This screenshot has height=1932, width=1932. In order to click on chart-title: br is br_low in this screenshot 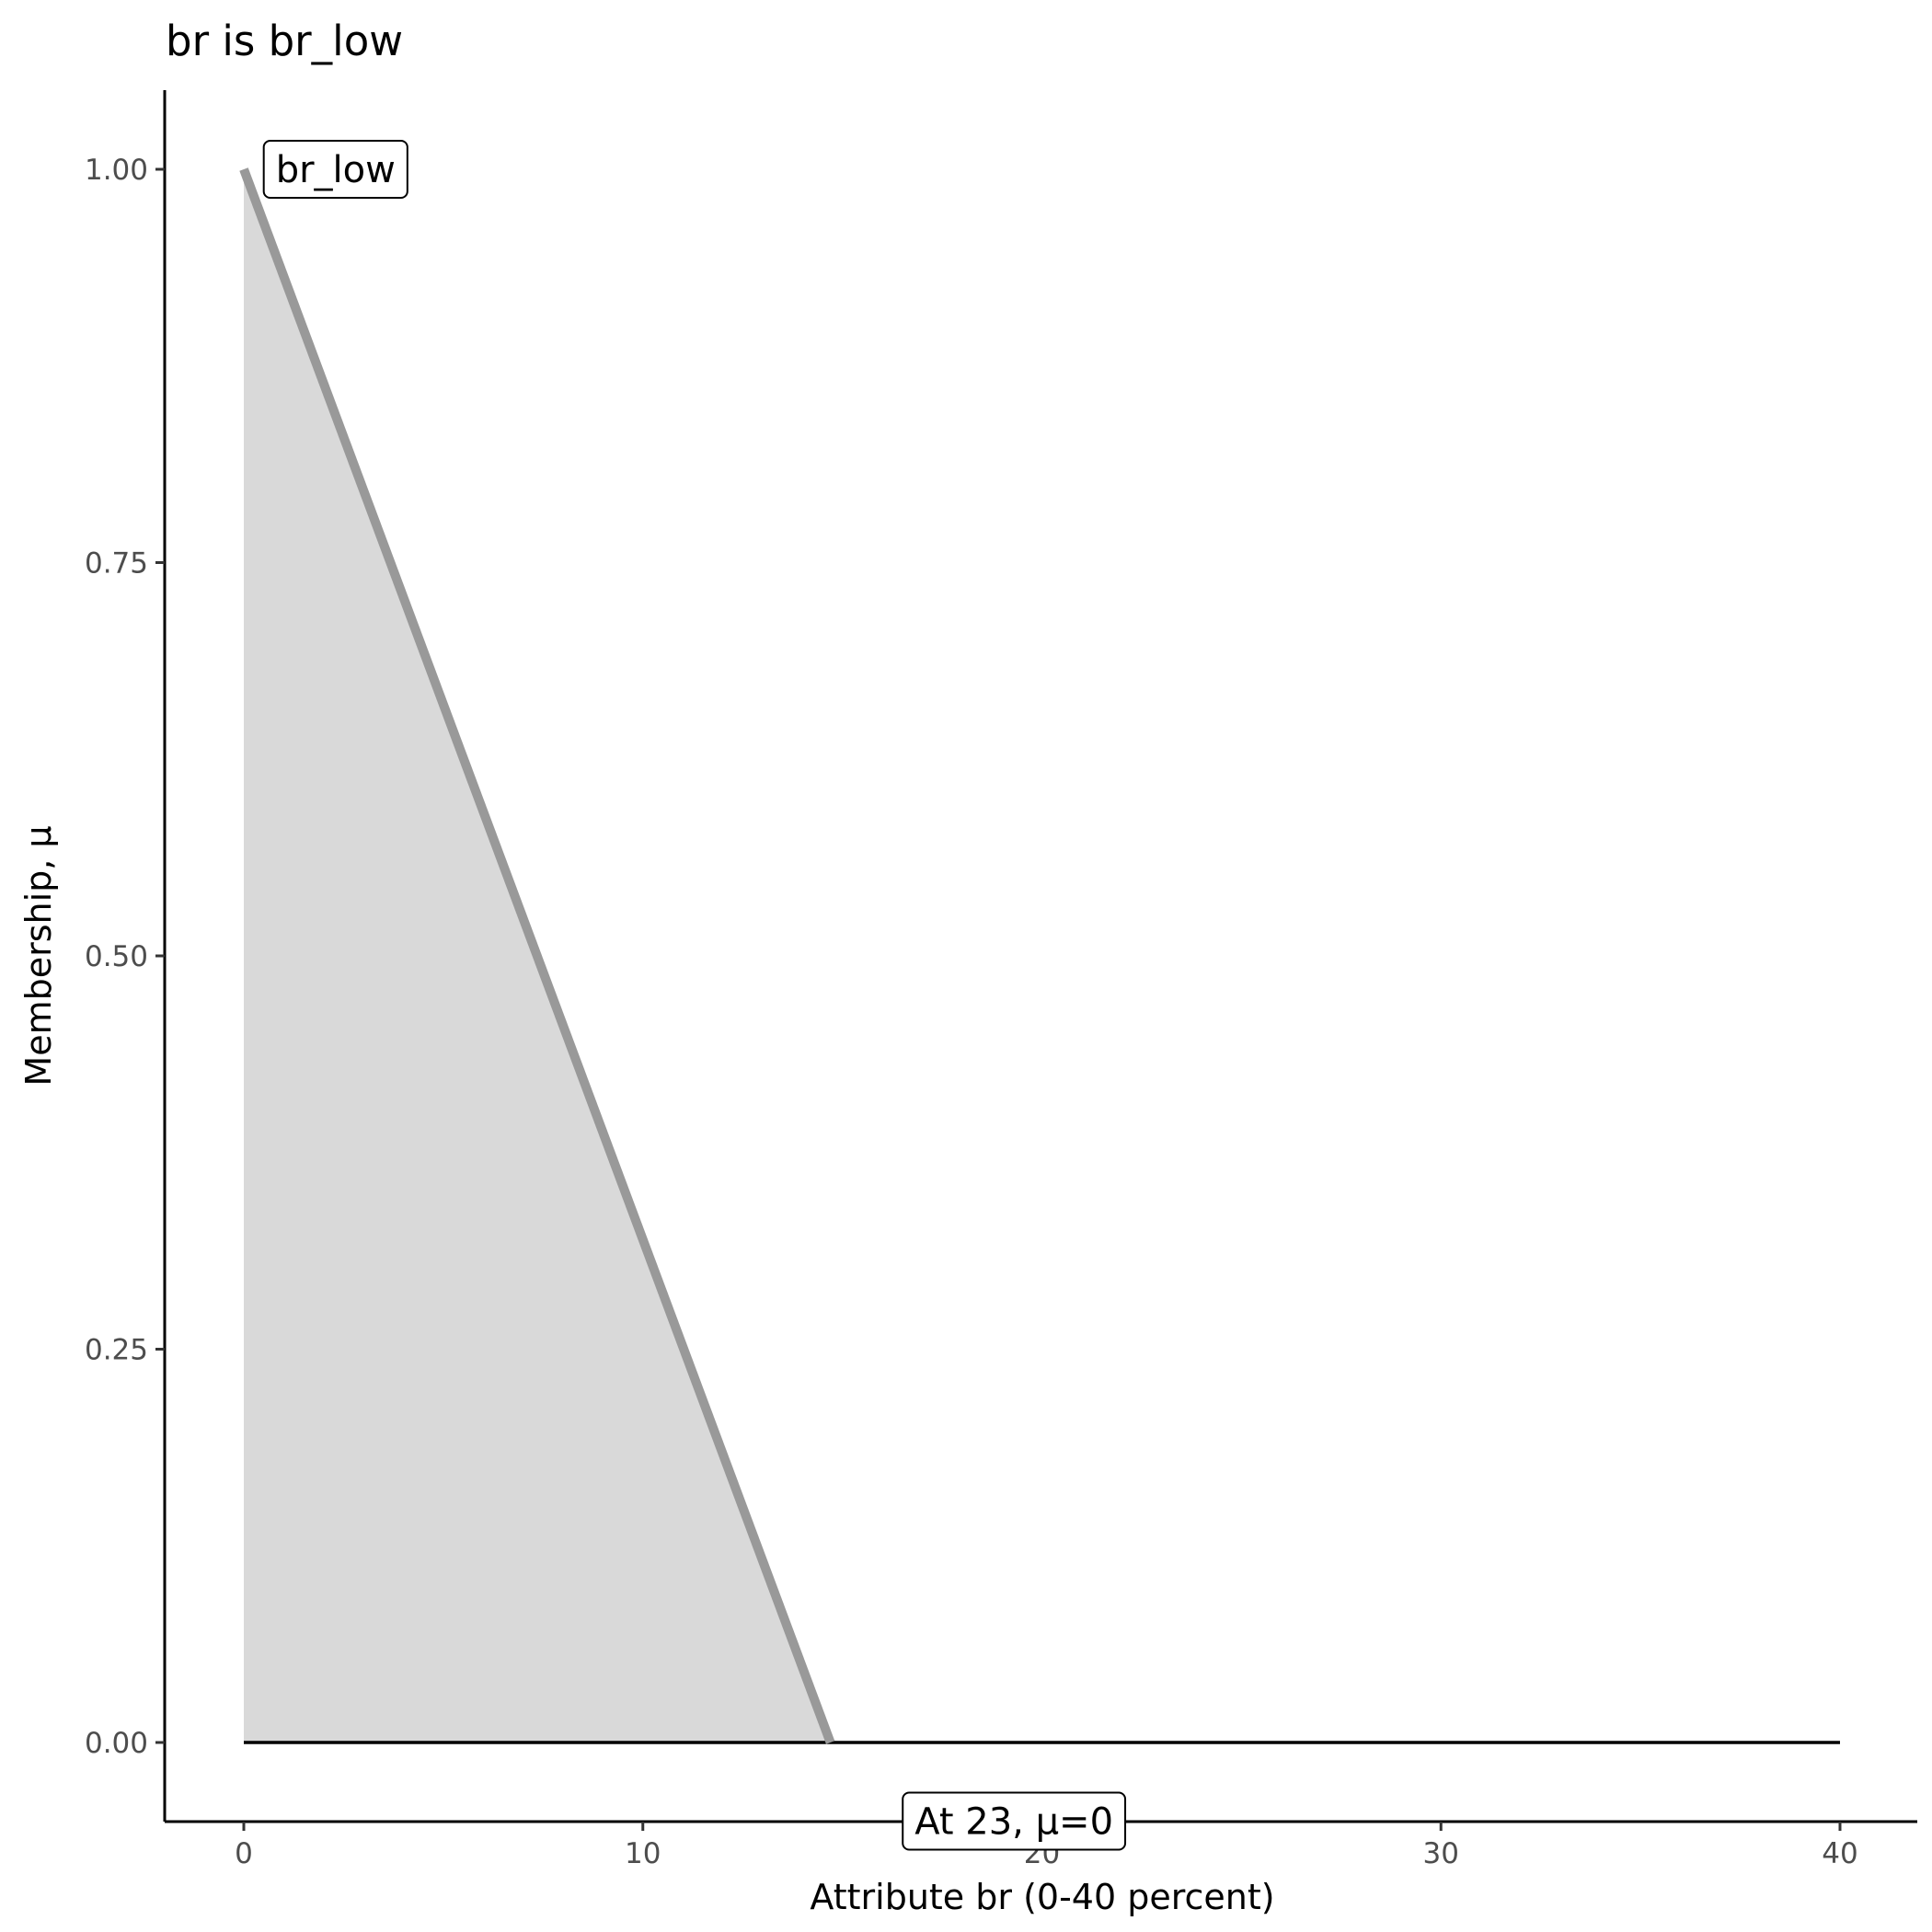, I will do `click(284, 41)`.